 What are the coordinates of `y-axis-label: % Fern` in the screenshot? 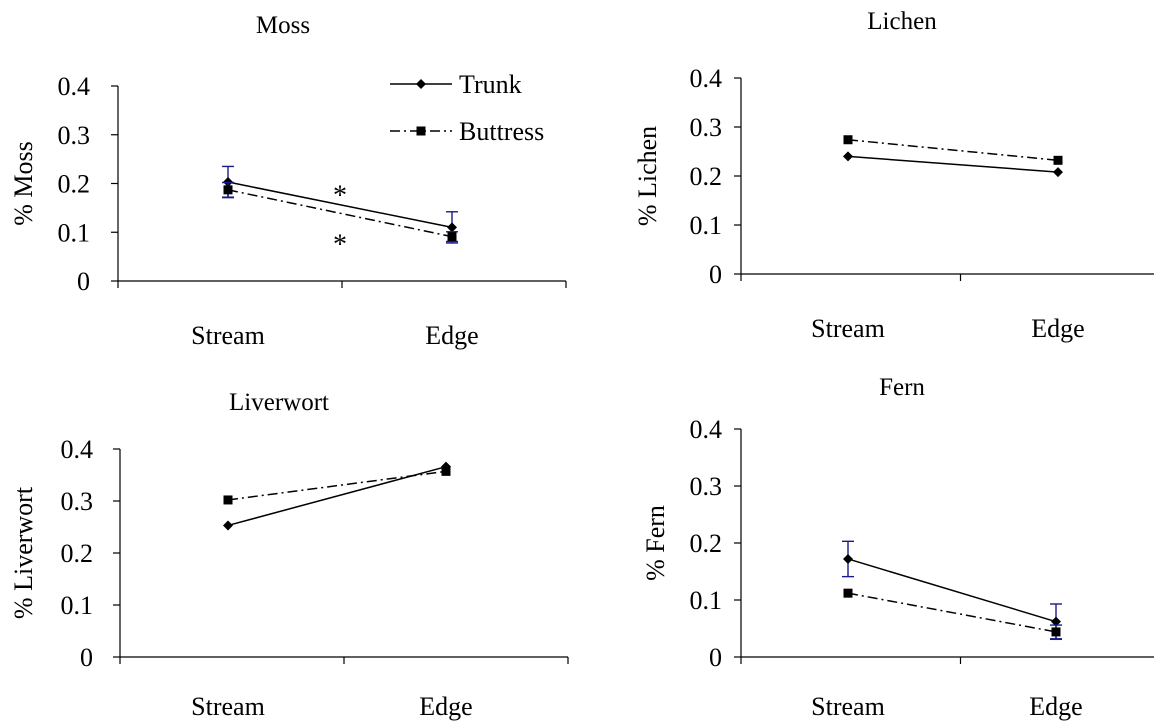 It's located at (655, 543).